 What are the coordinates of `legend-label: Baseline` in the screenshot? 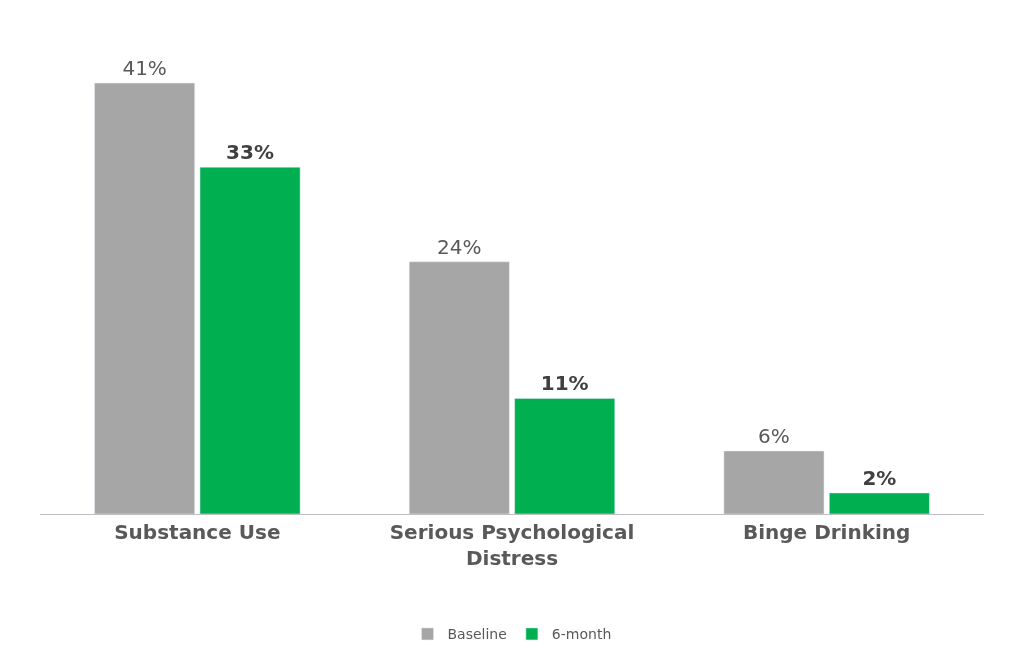 It's located at (477, 634).